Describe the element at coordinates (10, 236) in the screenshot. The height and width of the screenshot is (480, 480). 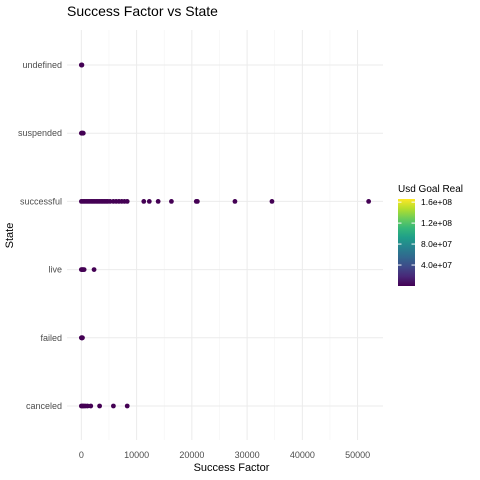
I see `y-axis-title: State` at that location.